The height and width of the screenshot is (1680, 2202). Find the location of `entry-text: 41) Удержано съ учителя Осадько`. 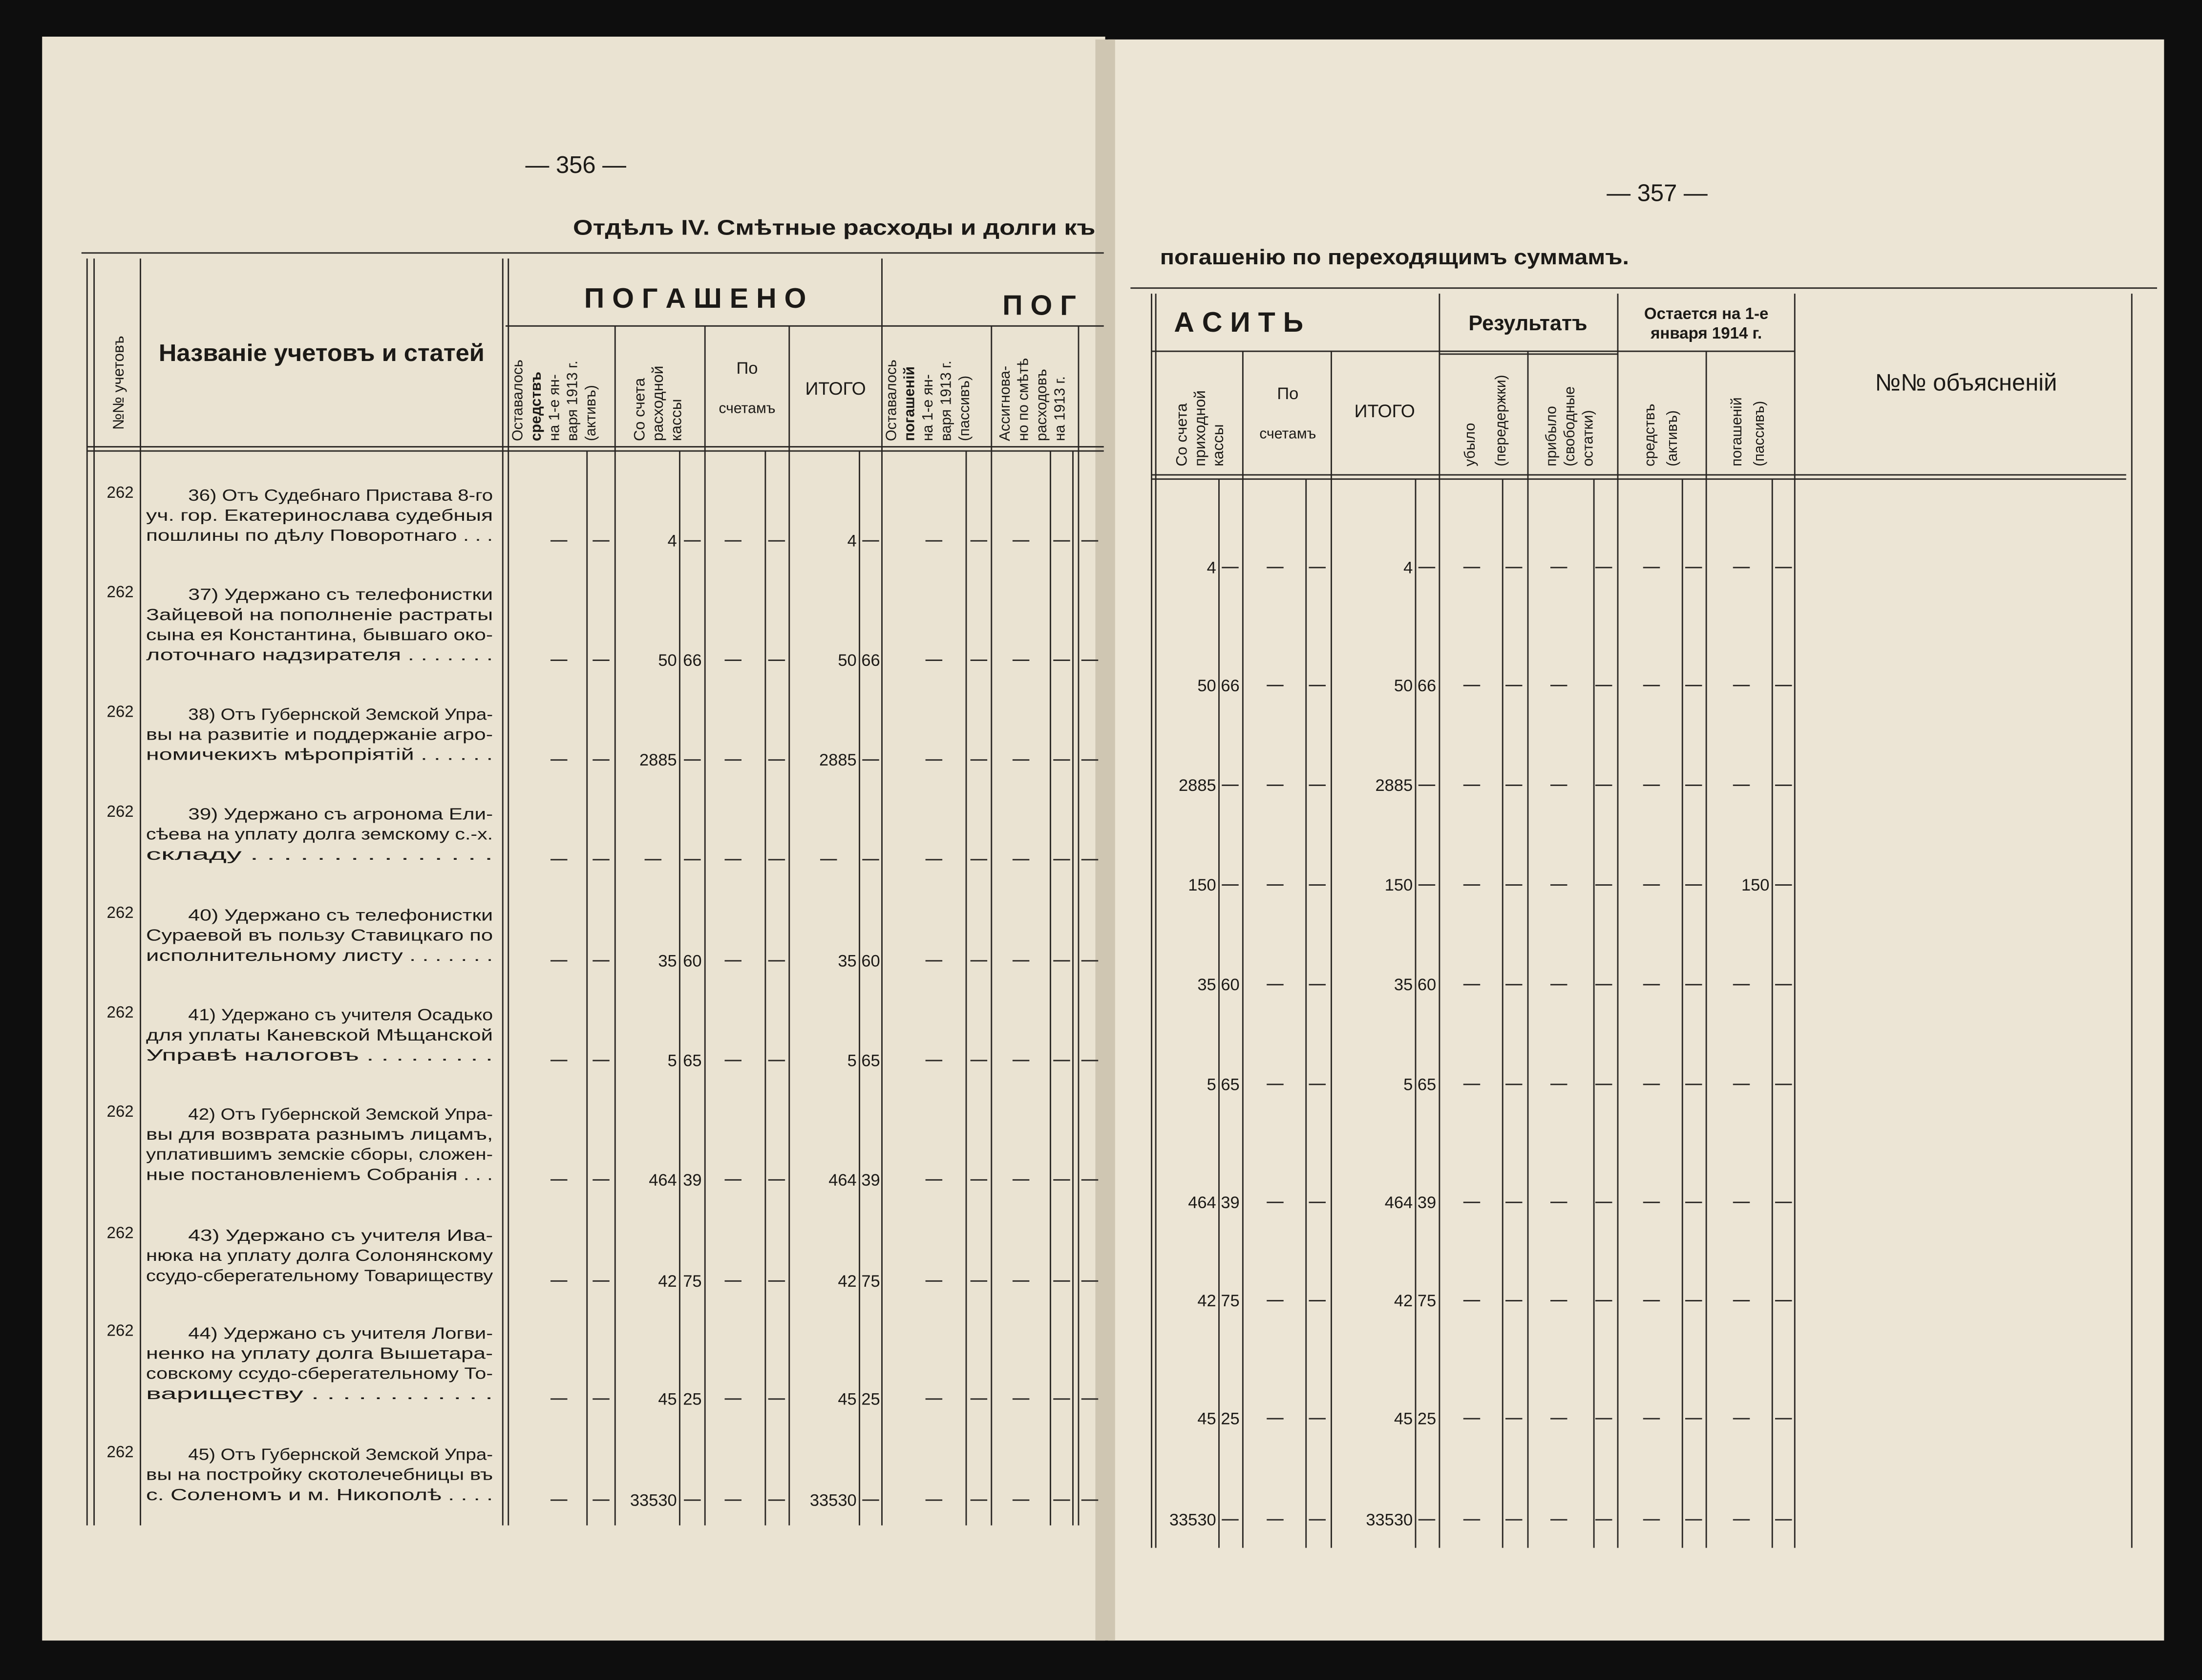

entry-text: 41) Удержано съ учителя Осадько is located at coordinates (340, 1015).